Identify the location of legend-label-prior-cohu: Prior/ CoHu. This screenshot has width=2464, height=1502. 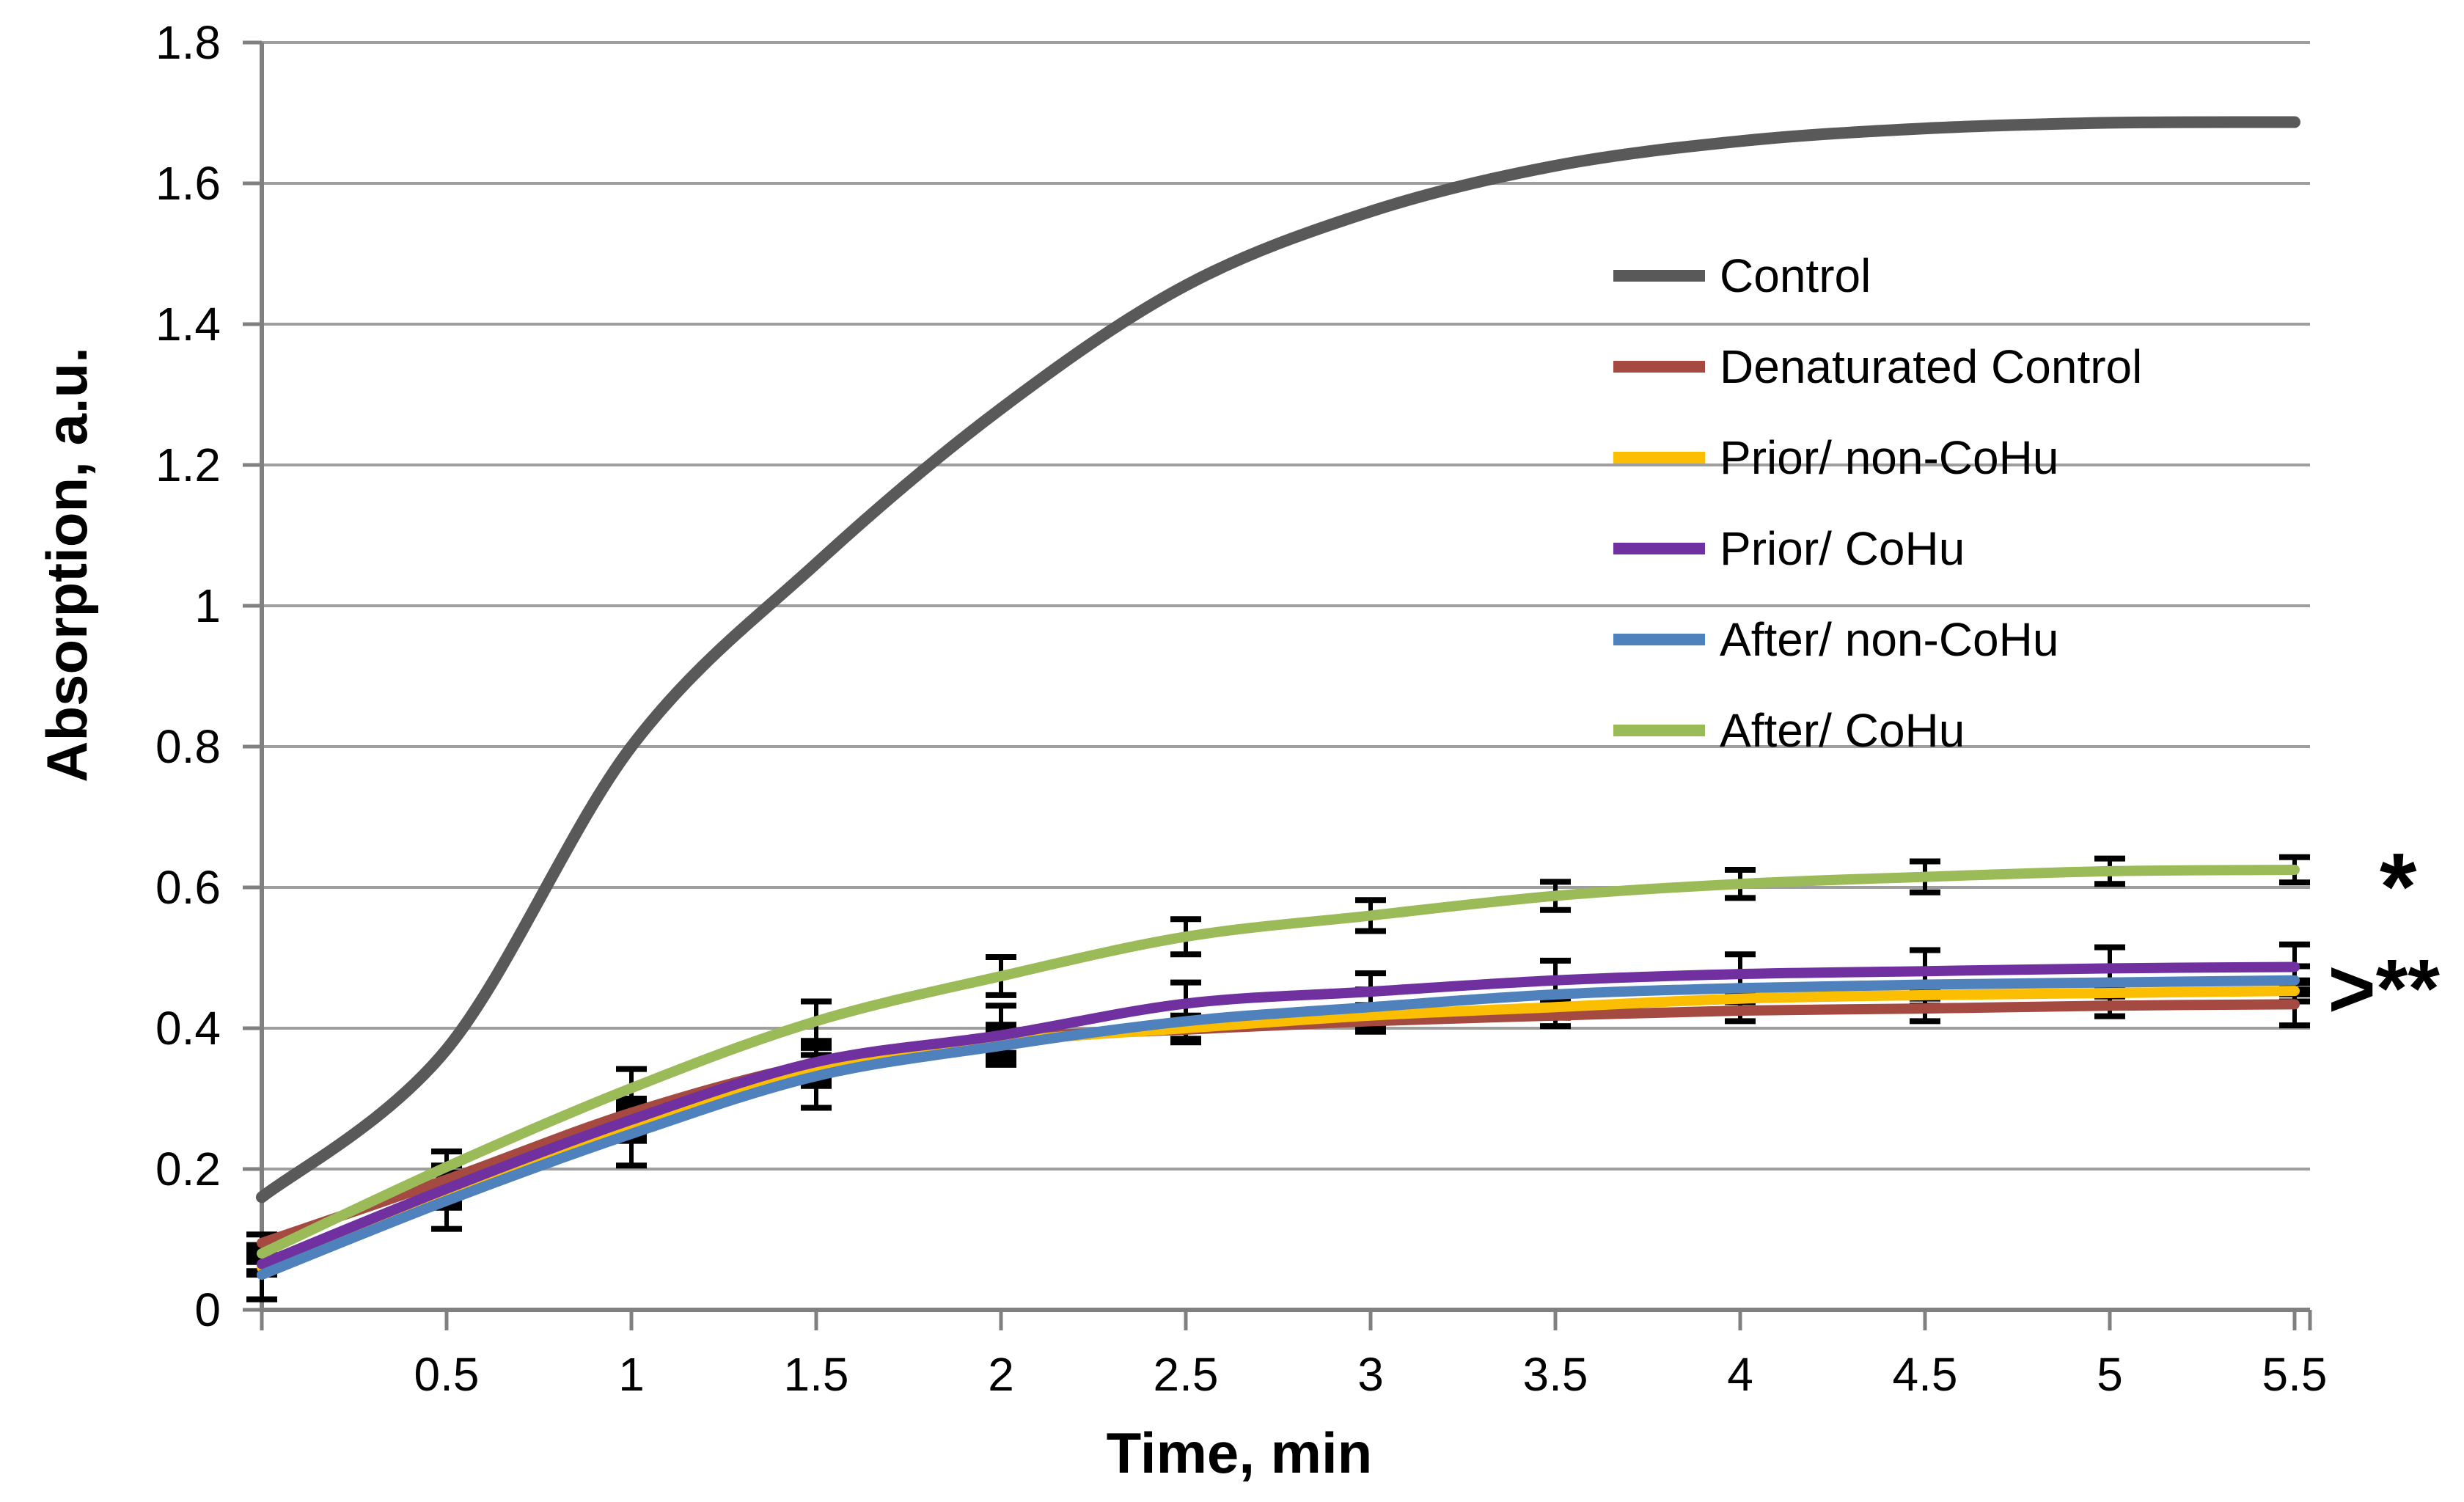
(1842, 549).